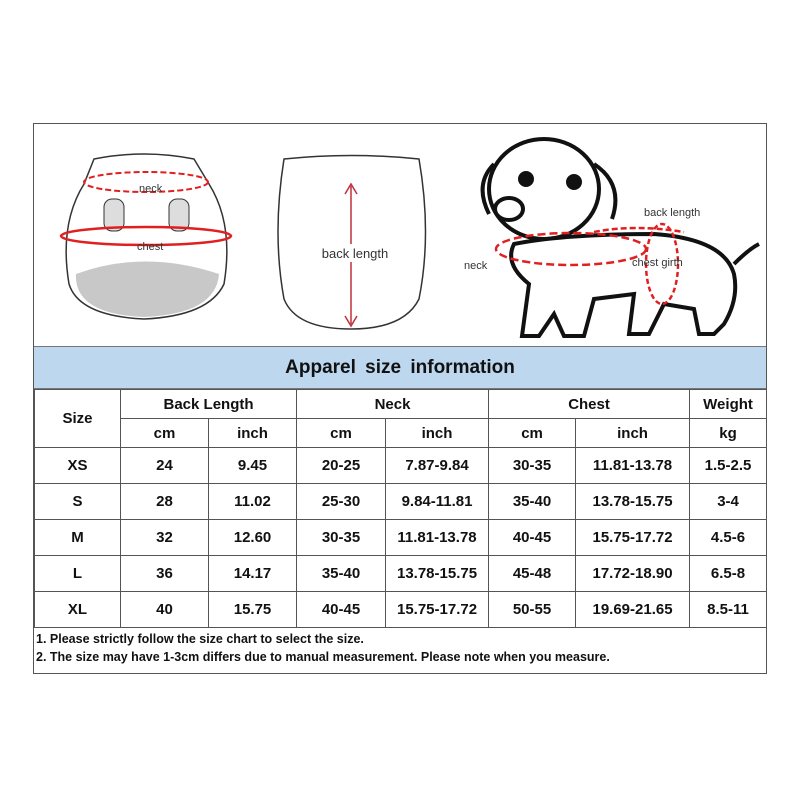 This screenshot has width=800, height=800. What do you see at coordinates (633, 573) in the screenshot?
I see `value-cell: 17.72-18.90` at bounding box center [633, 573].